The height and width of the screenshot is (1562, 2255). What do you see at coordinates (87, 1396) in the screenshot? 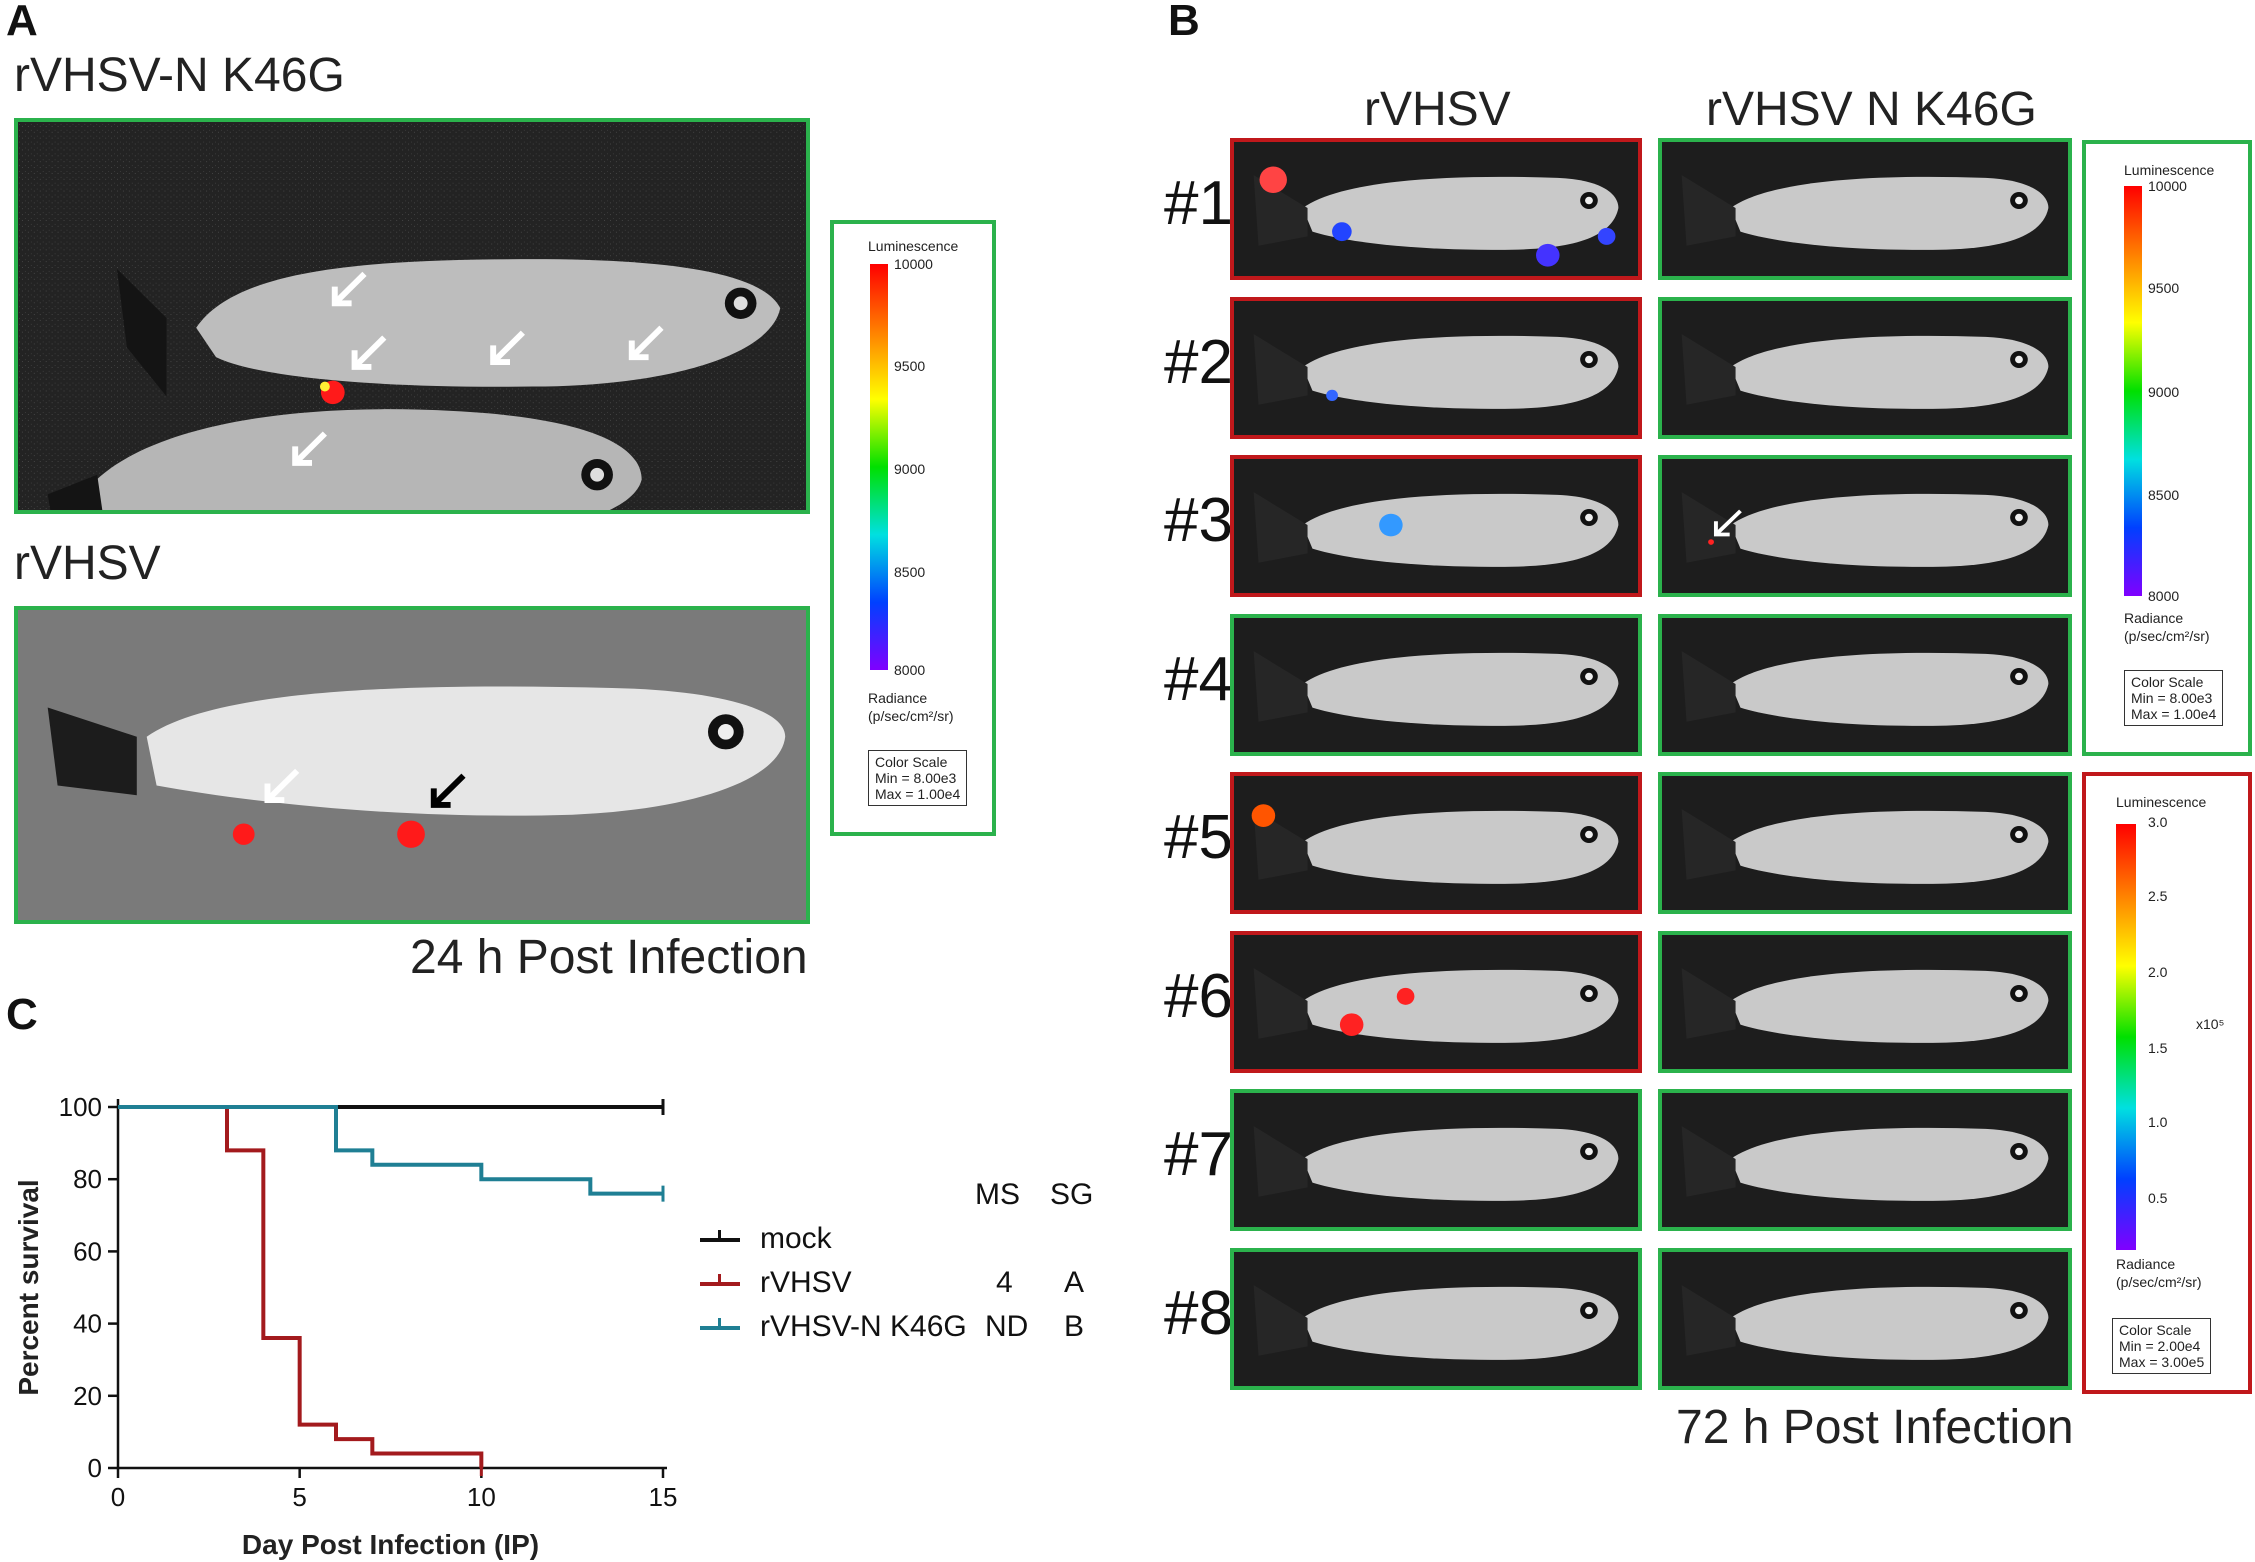
I see `y-tick-label: 20` at bounding box center [87, 1396].